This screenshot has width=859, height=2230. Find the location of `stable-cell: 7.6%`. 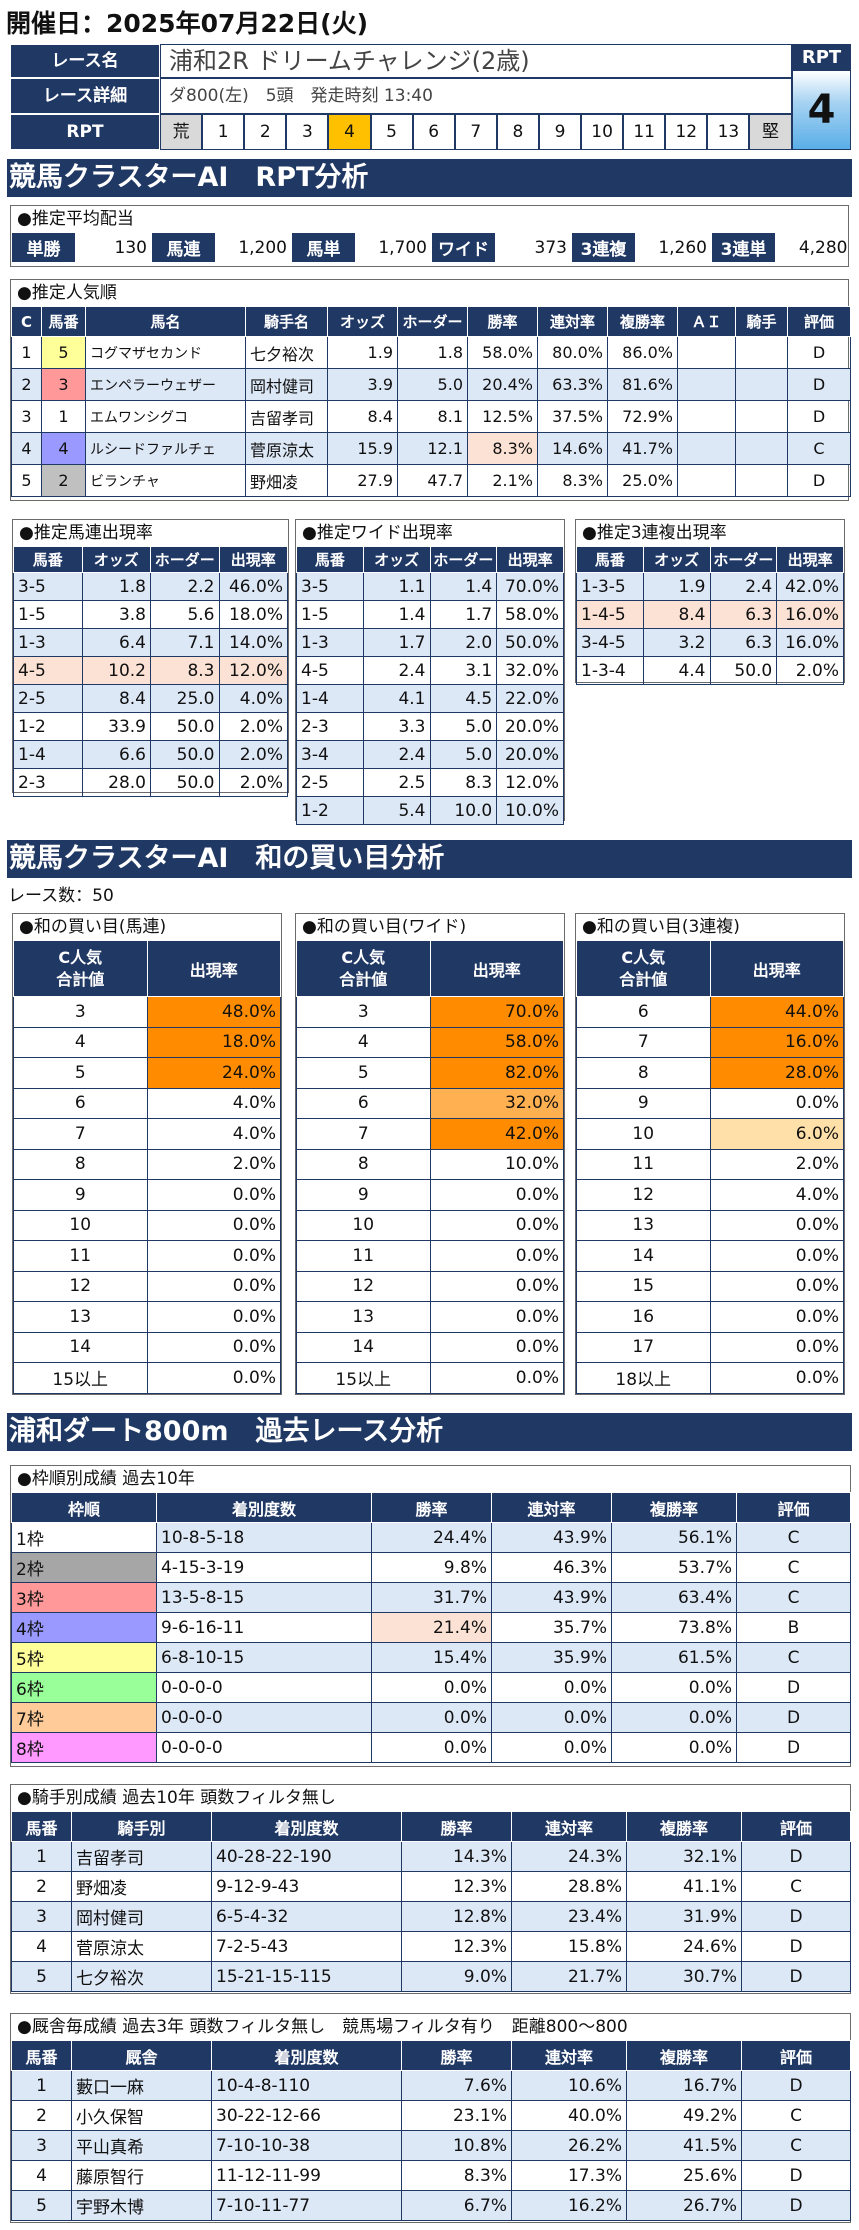

stable-cell: 7.6% is located at coordinates (456, 2085).